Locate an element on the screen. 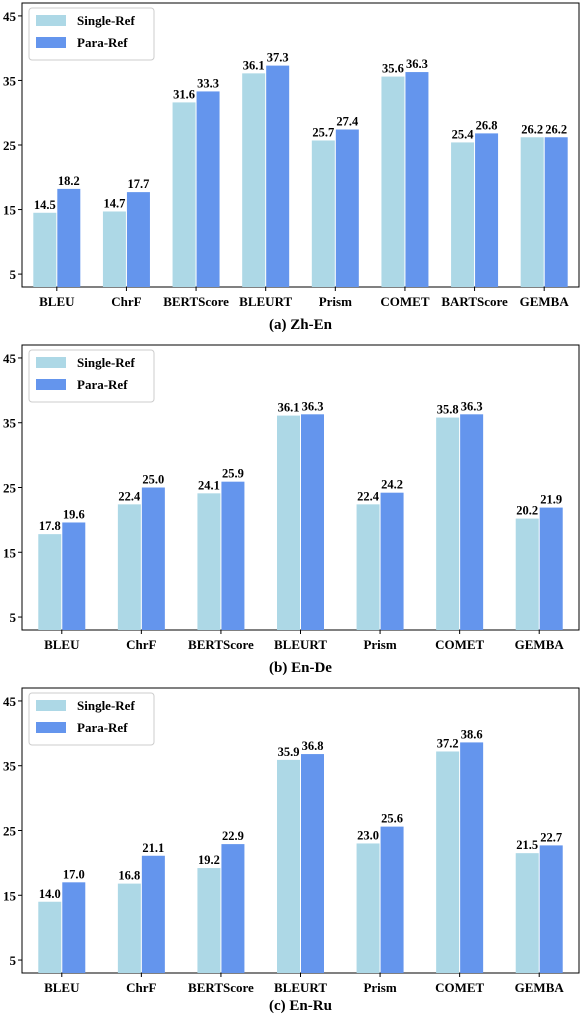 The width and height of the screenshot is (582, 1014). value-label-single-ref-gemba: 21.5 is located at coordinates (527, 845).